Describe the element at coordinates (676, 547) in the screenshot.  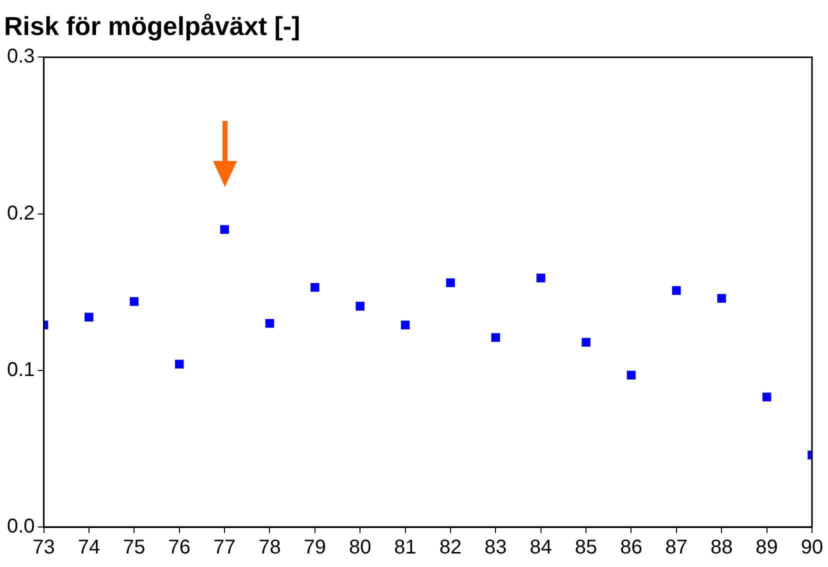
I see `x-tick-label: 87` at that location.